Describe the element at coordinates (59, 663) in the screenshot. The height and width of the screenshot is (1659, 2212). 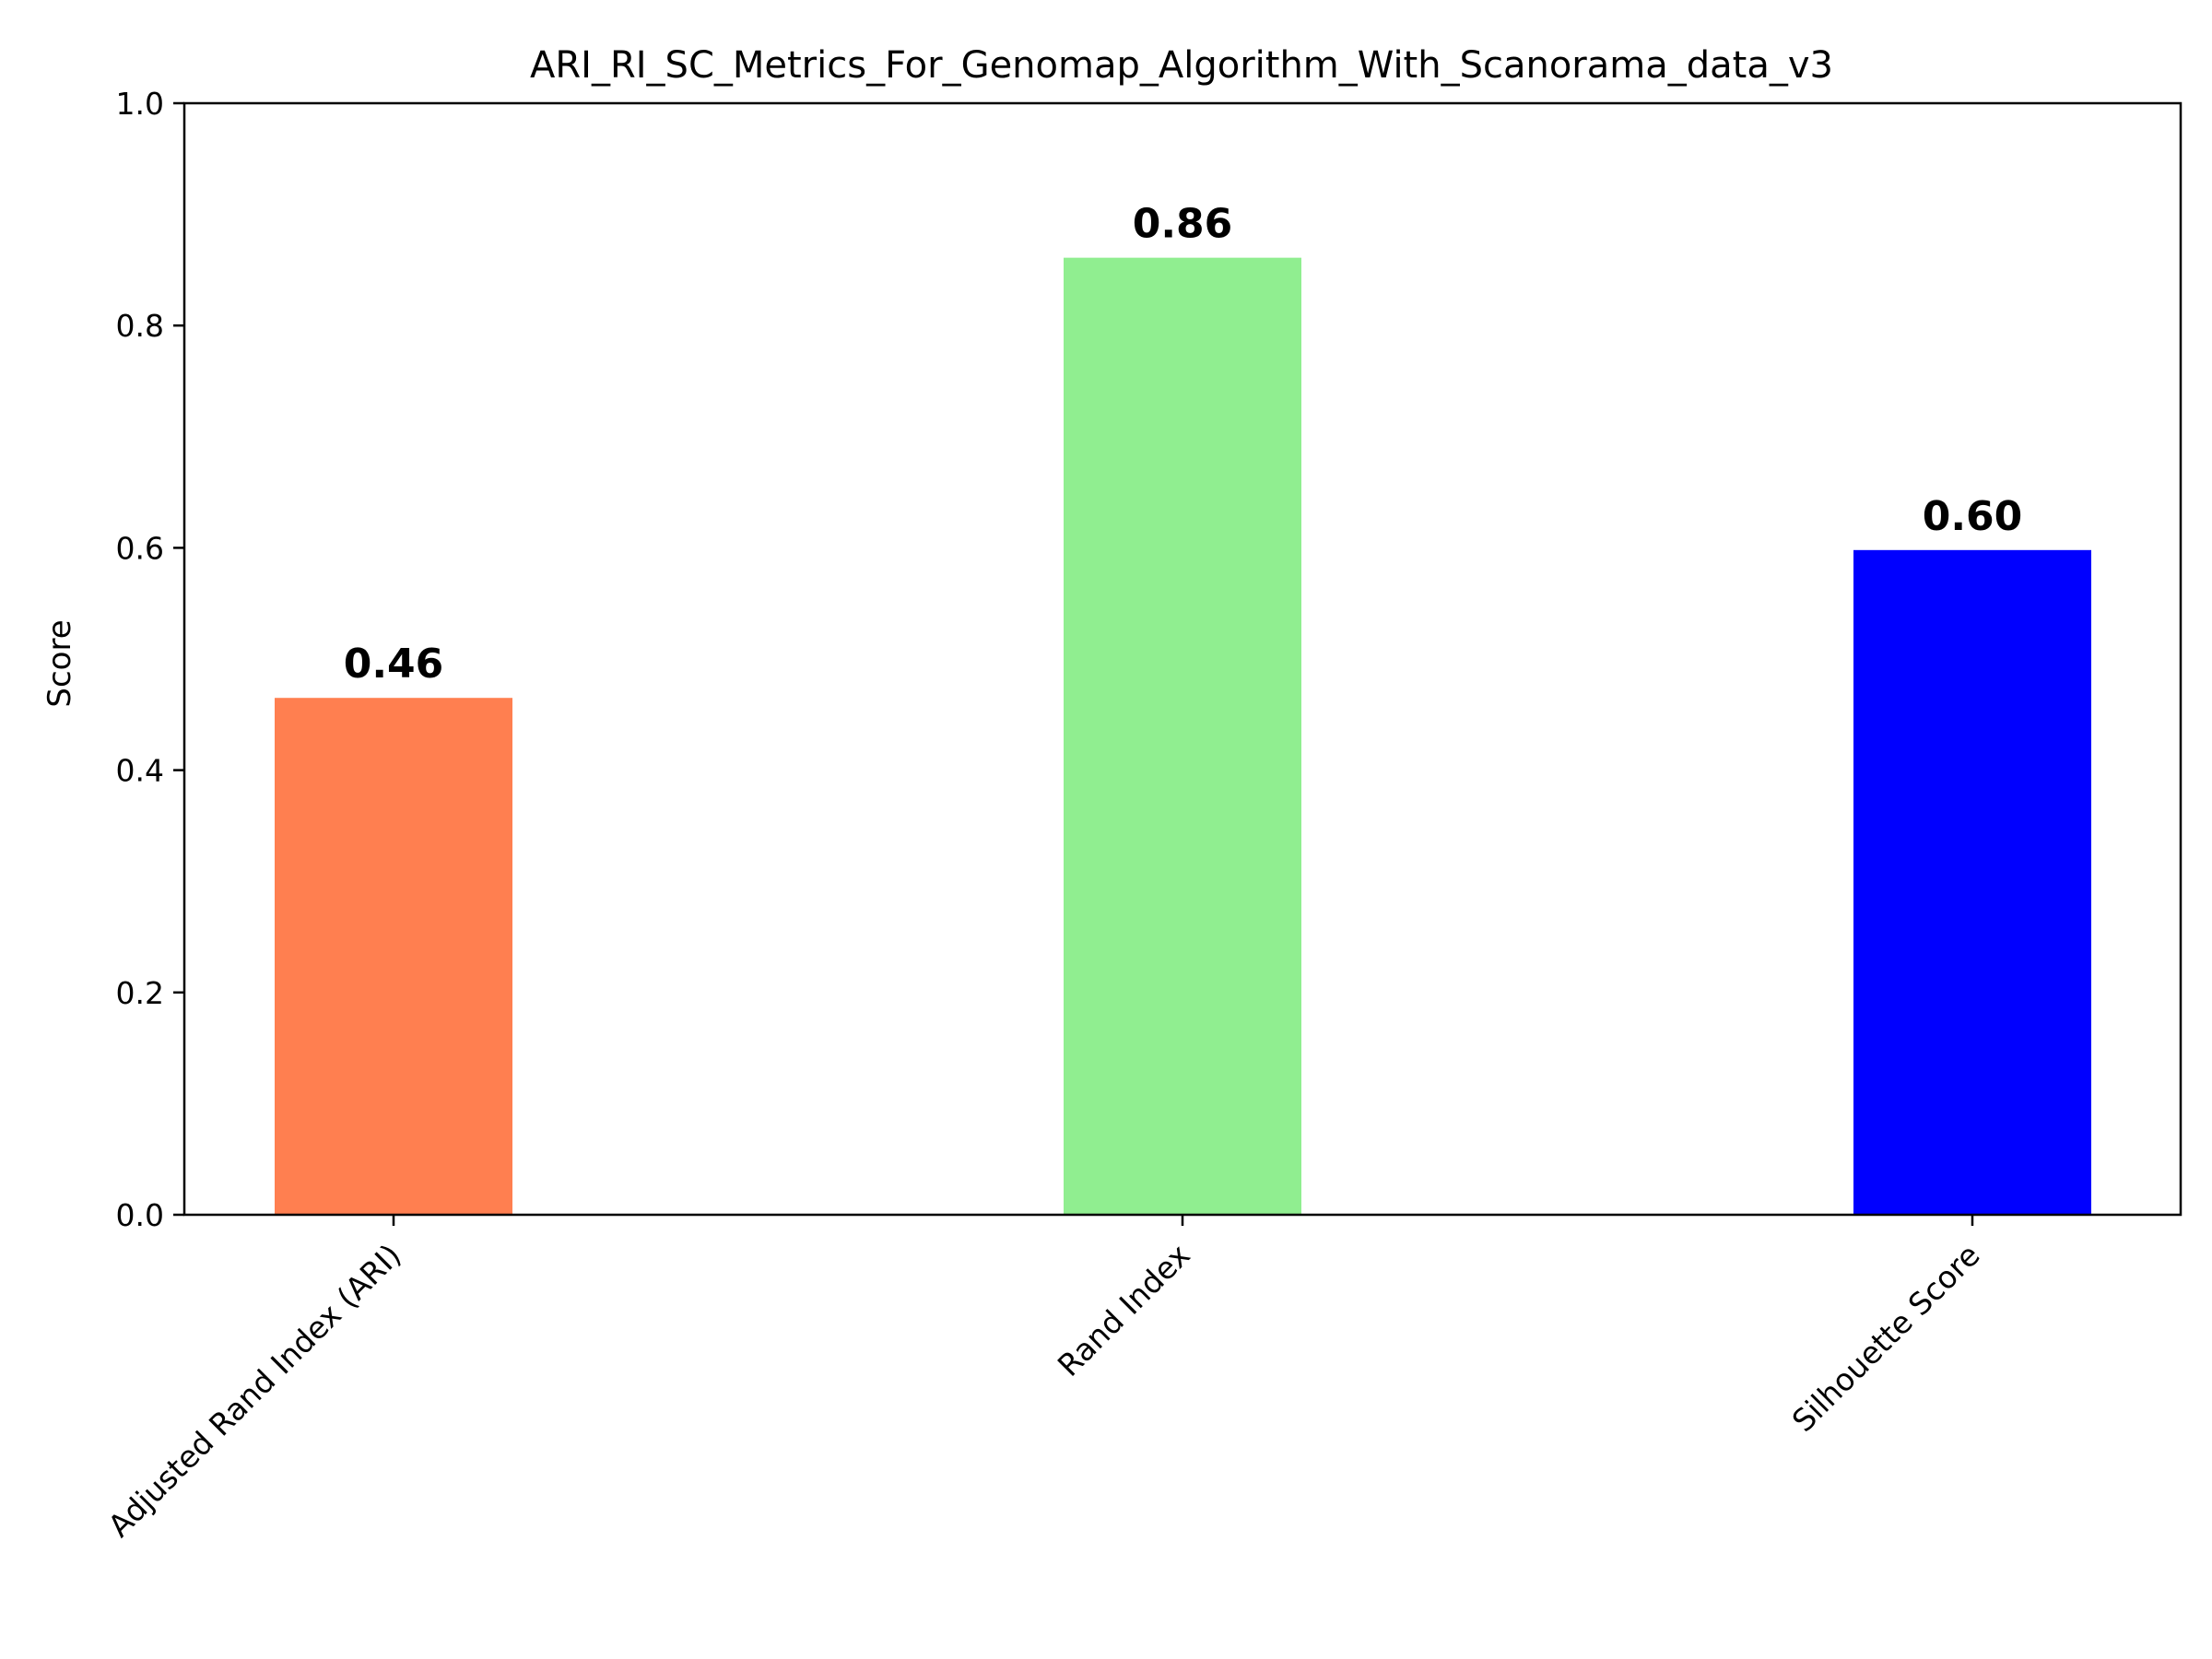
I see `y-axis-label: Score` at that location.